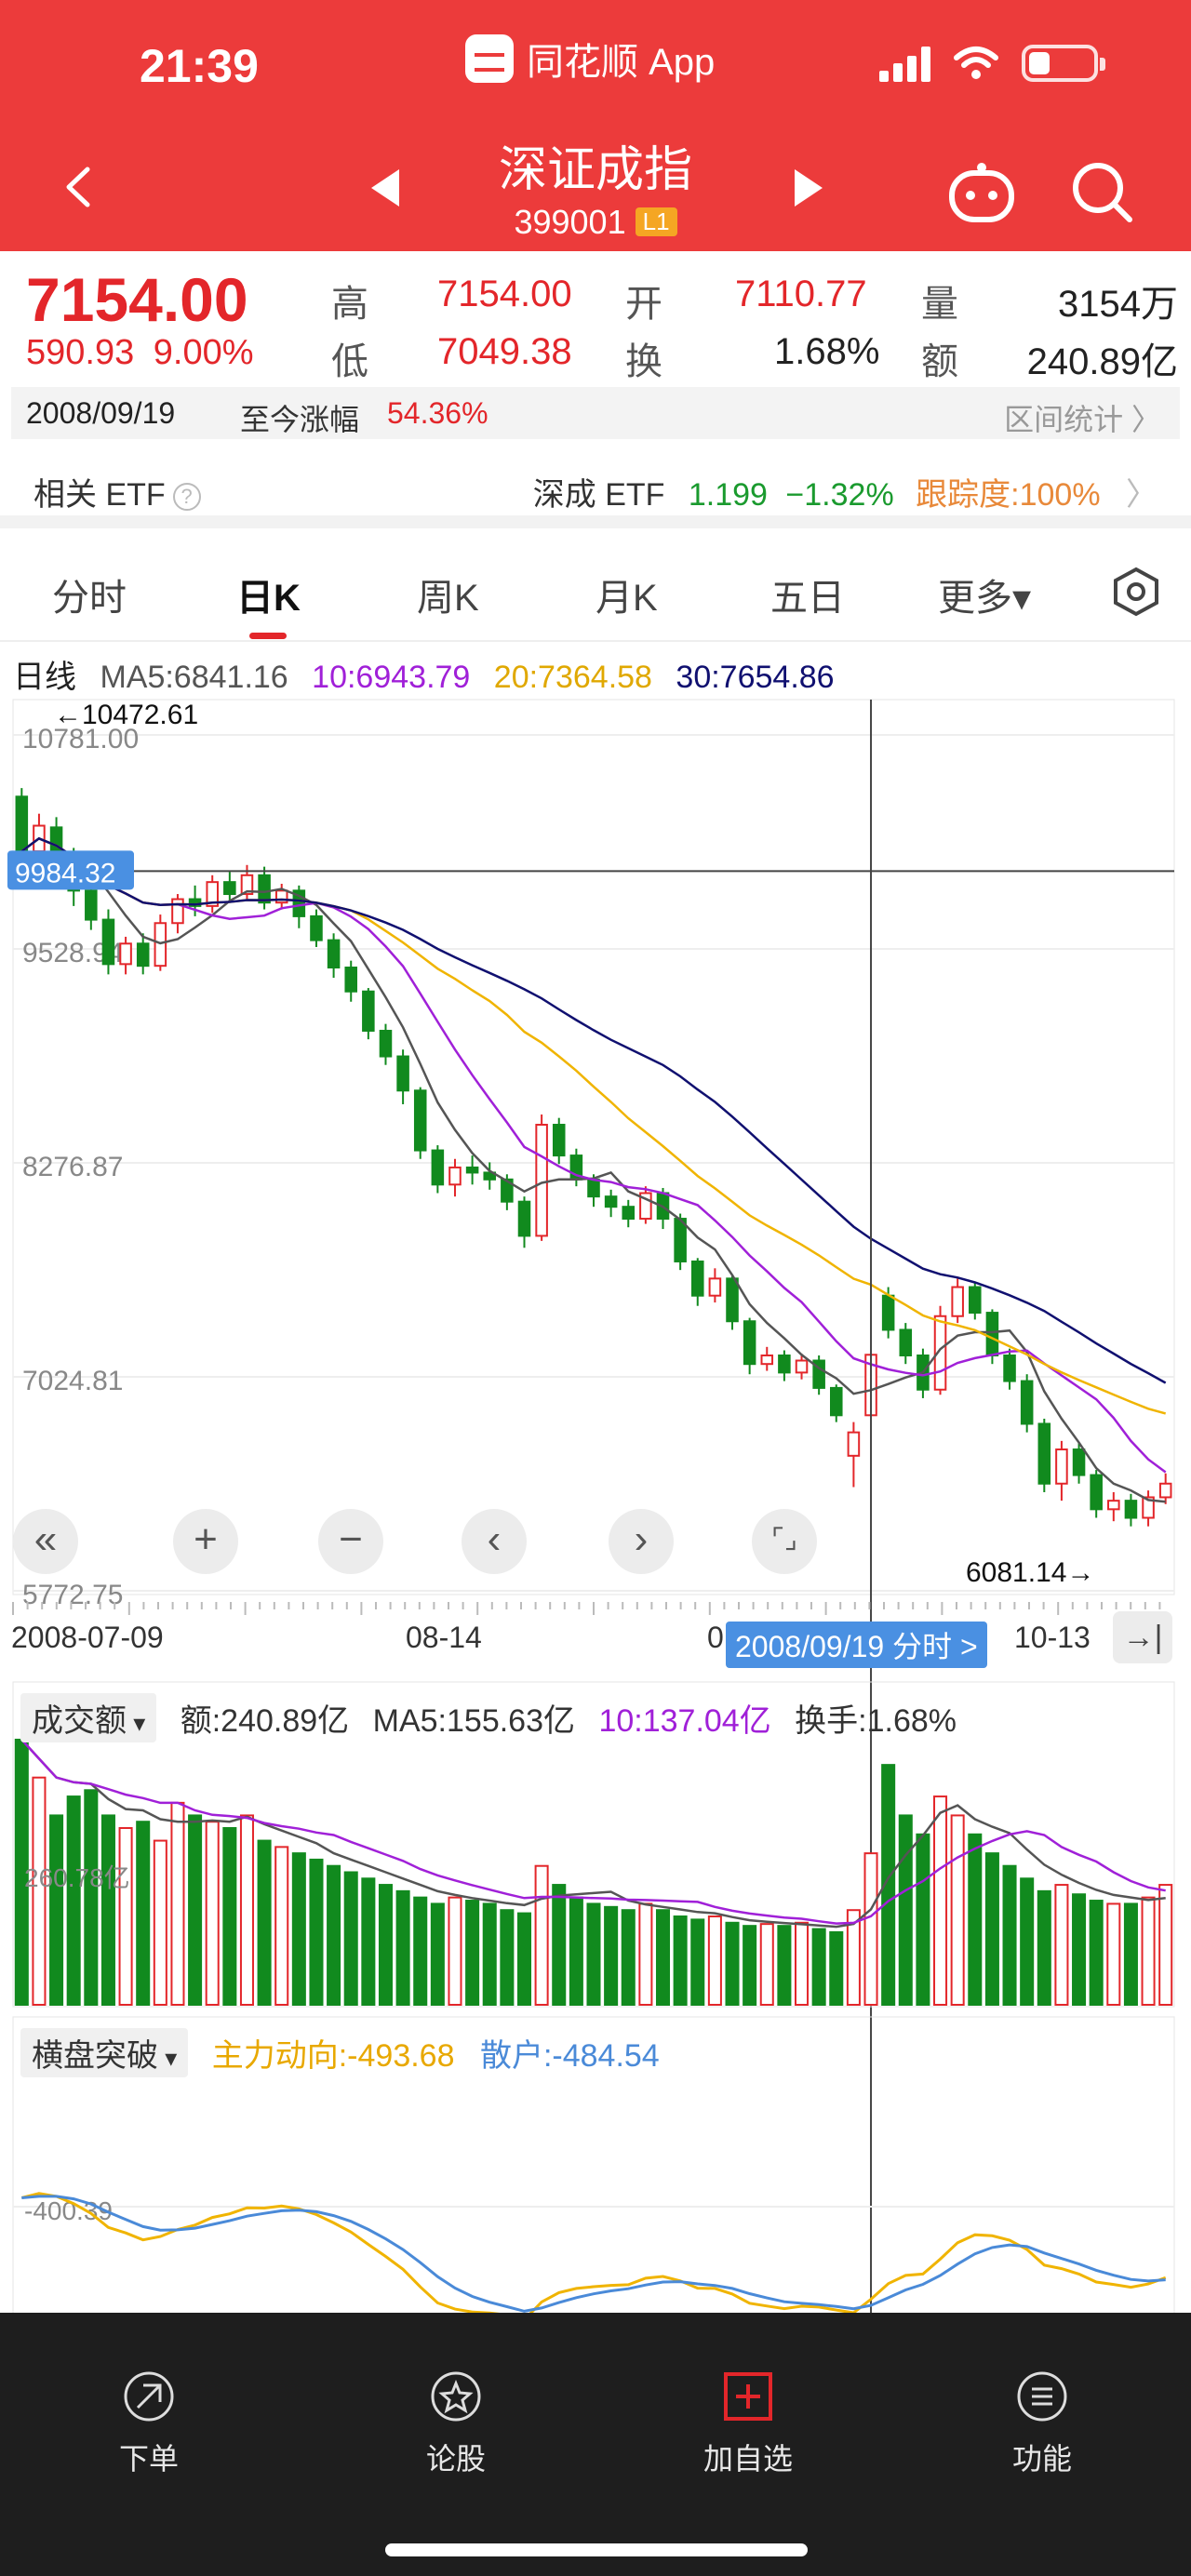 Image resolution: width=1191 pixels, height=2576 pixels. What do you see at coordinates (570, 222) in the screenshot?
I see `index-code: 399001` at bounding box center [570, 222].